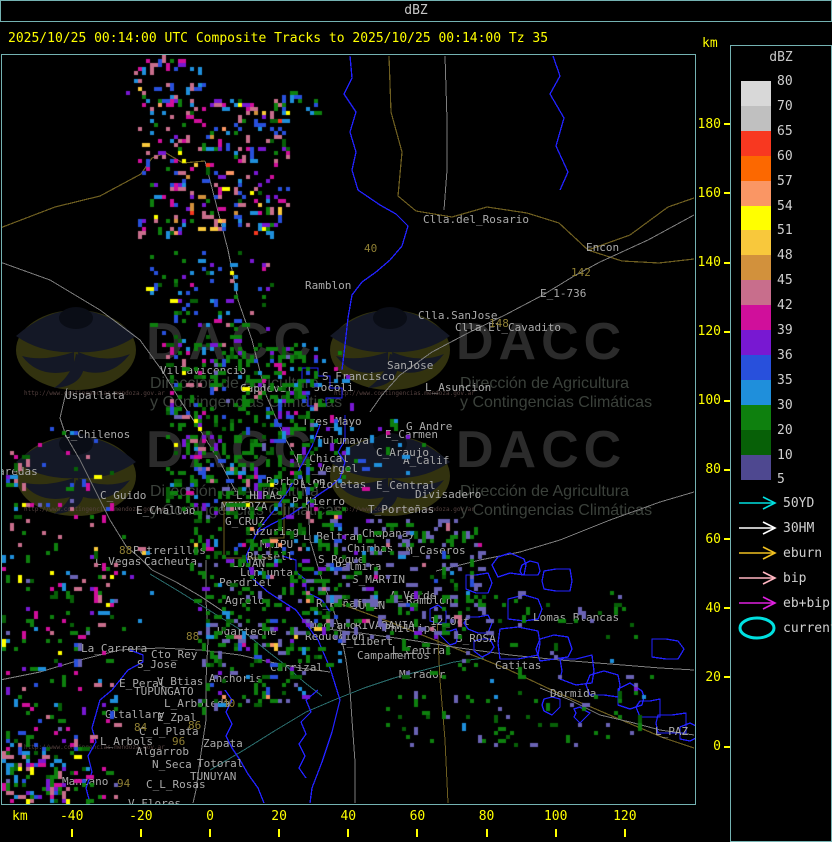 This screenshot has width=832, height=842. Describe the element at coordinates (785, 281) in the screenshot. I see `scale-label: 45` at that location.